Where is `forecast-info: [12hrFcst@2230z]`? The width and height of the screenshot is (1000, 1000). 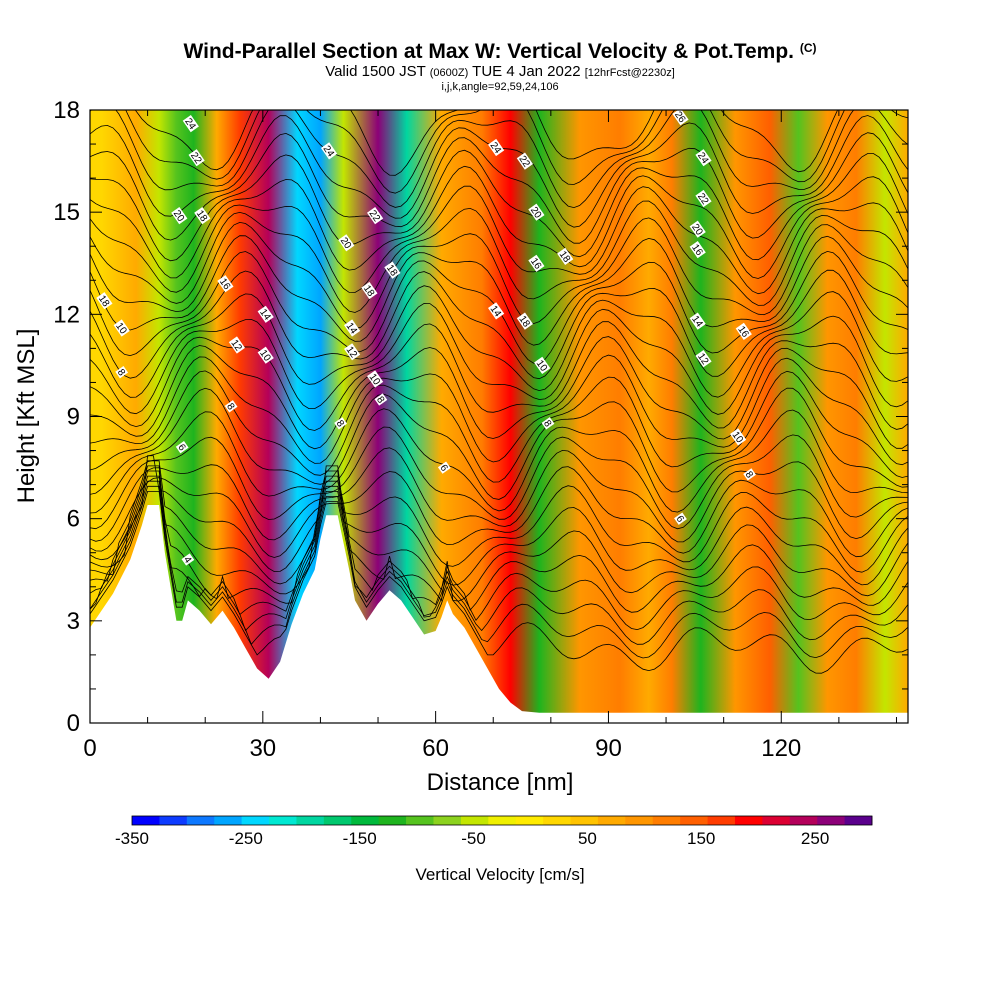
forecast-info: [12hrFcst@2230z] is located at coordinates (629, 73).